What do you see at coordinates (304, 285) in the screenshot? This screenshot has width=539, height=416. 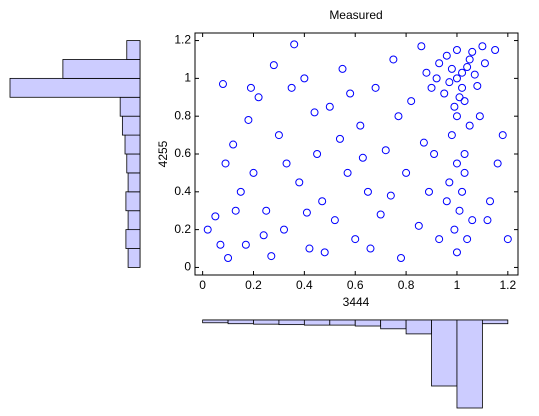 I see `x-tick-label: 0.4` at bounding box center [304, 285].